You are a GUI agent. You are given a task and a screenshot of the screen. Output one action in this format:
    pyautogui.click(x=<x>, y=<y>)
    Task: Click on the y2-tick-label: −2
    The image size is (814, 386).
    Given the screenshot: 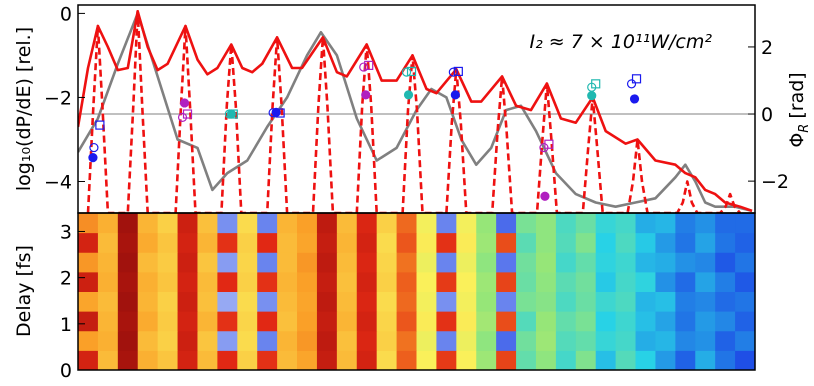 What is the action you would take?
    pyautogui.click(x=775, y=182)
    